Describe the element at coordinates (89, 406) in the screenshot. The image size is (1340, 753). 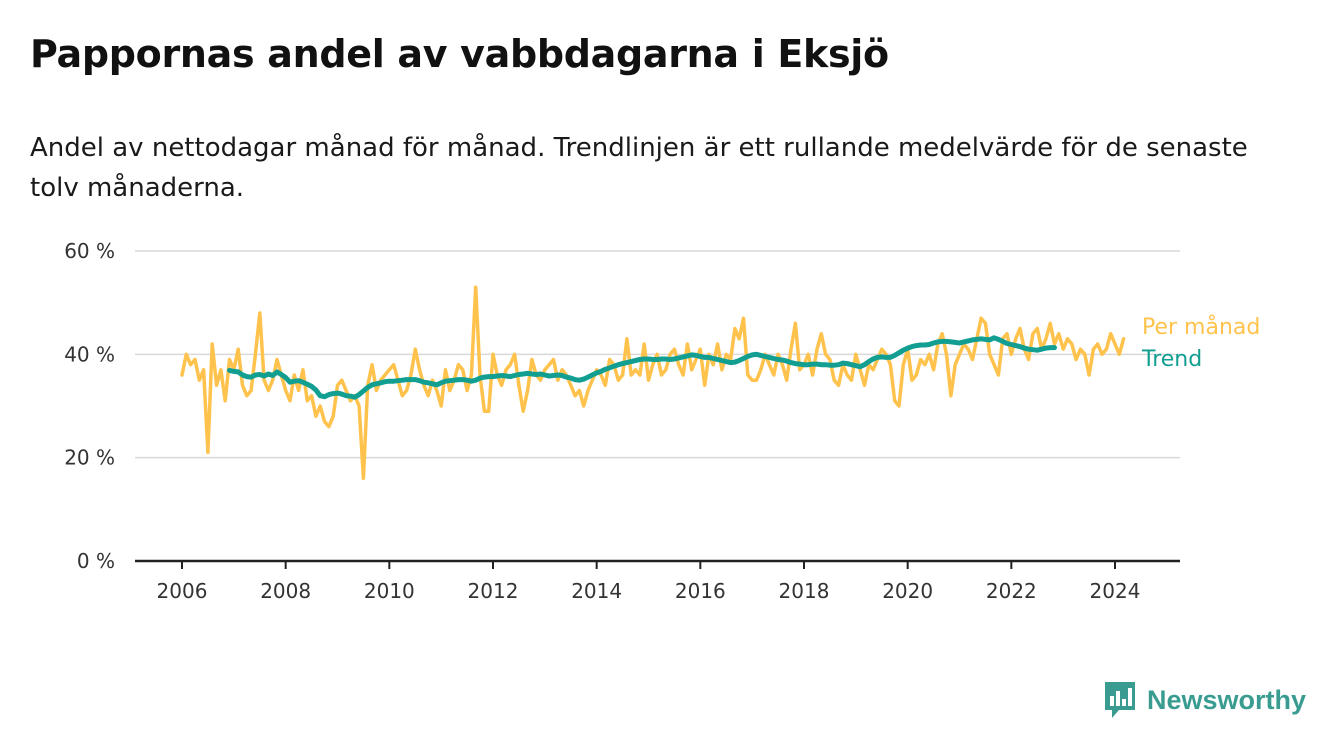
I see `y-axis-ticks: 0 % 20 % 40 % 60 %` at that location.